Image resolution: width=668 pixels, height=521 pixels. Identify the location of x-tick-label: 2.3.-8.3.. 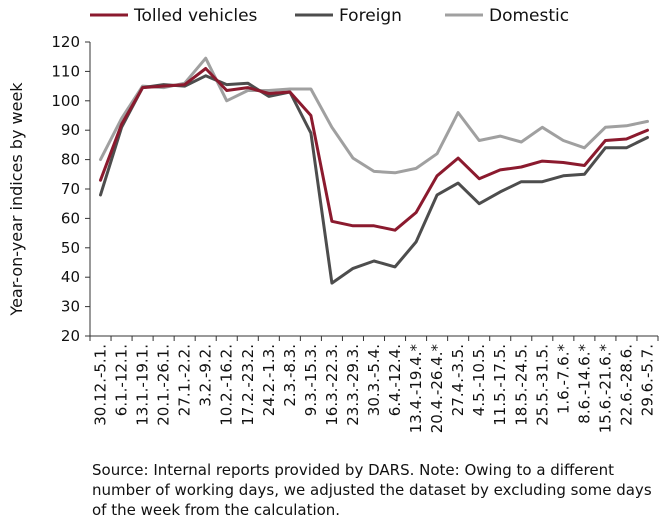
(290, 375).